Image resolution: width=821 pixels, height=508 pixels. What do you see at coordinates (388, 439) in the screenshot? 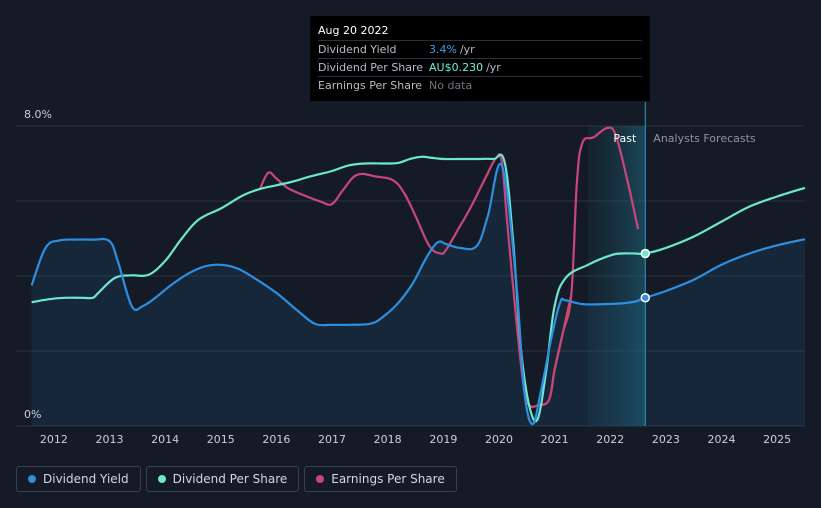
I see `x-tick-label: 2018` at bounding box center [388, 439].